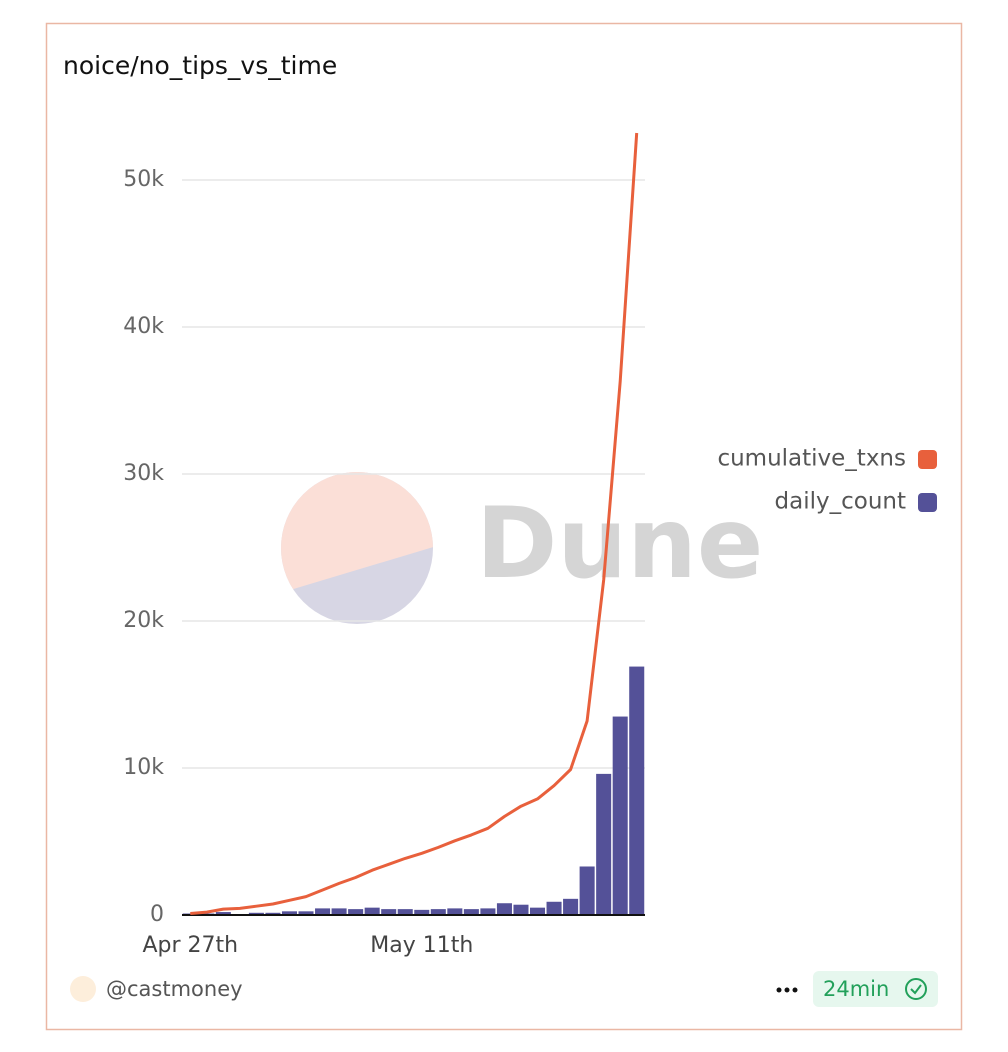  What do you see at coordinates (83, 989) in the screenshot?
I see `avatar` at bounding box center [83, 989].